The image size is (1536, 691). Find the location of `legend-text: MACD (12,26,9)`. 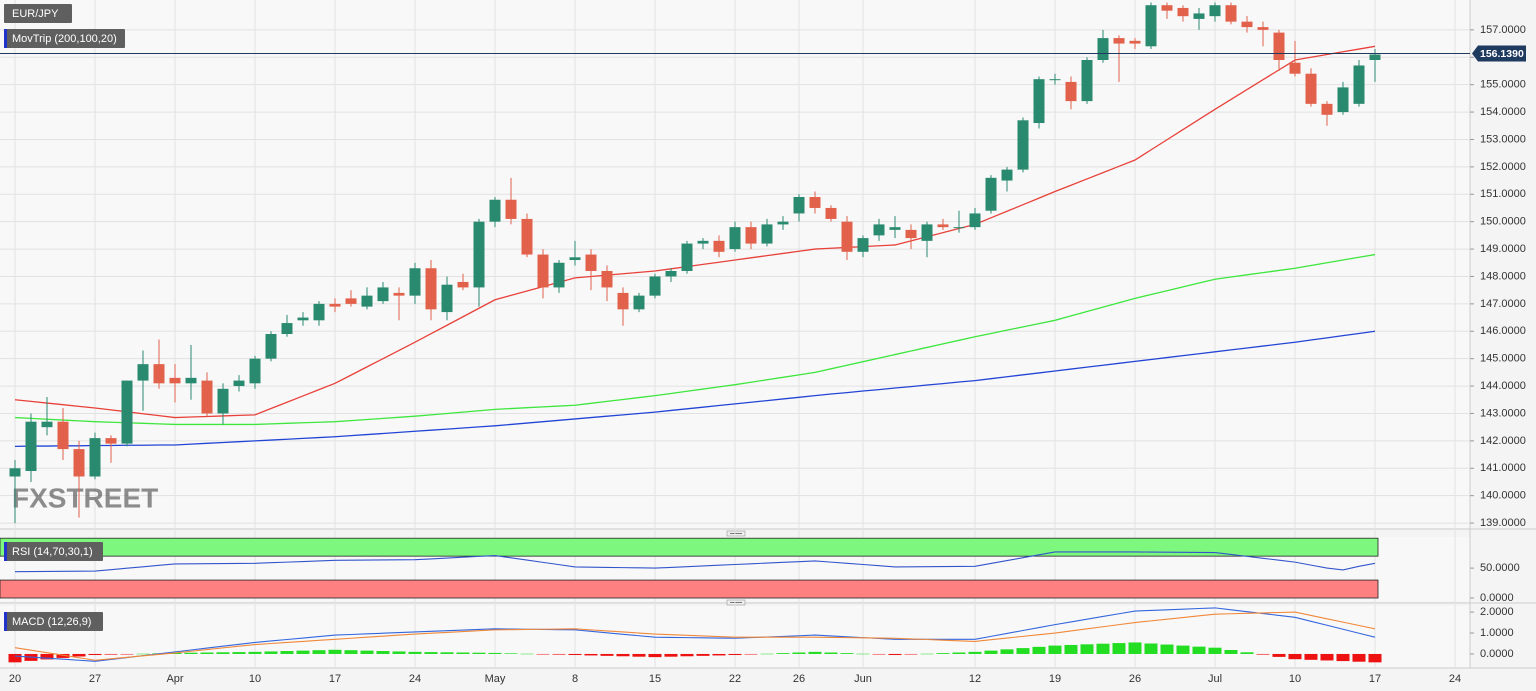

legend-text: MACD (12,26,9) is located at coordinates (51, 622).